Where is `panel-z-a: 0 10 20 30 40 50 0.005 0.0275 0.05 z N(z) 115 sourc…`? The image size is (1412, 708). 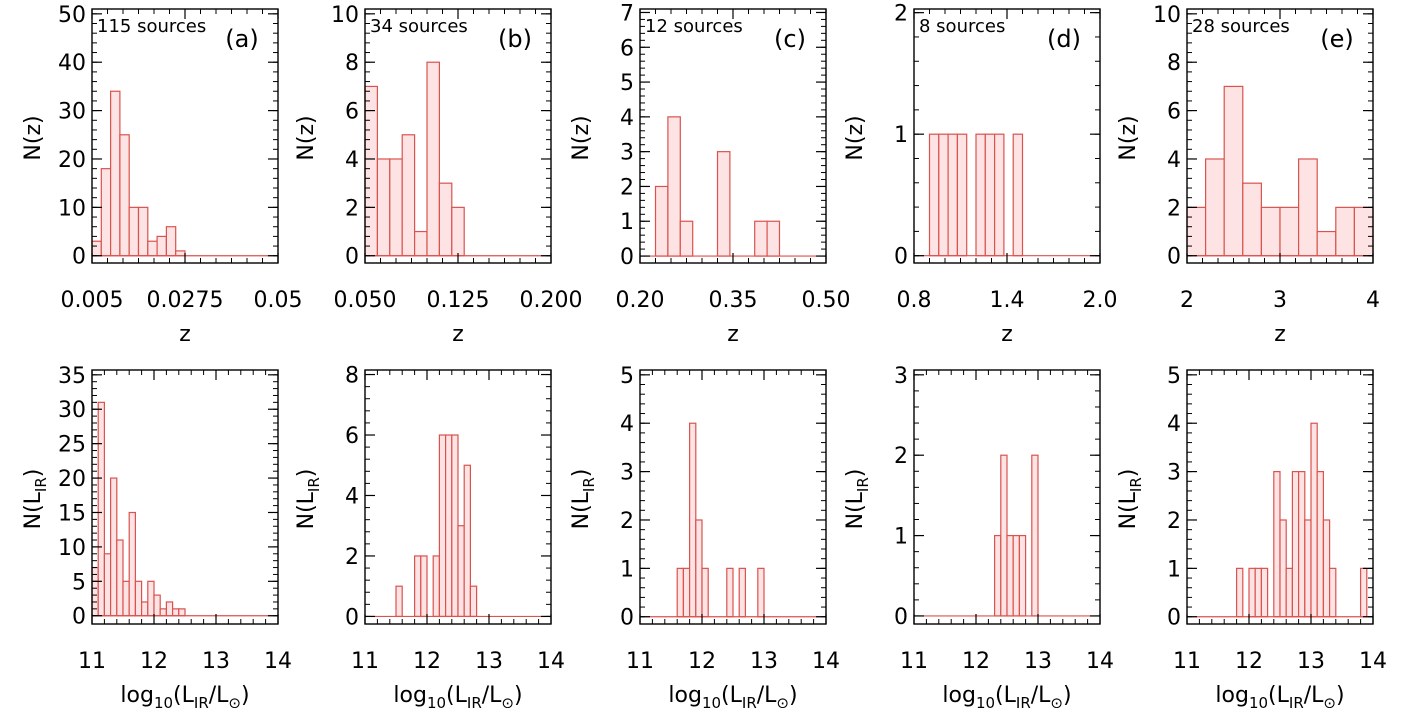
panel-z-a: 0 10 20 30 40 50 0.005 0.0275 0.05 z N(z) 115 sourc… is located at coordinates (161, 175).